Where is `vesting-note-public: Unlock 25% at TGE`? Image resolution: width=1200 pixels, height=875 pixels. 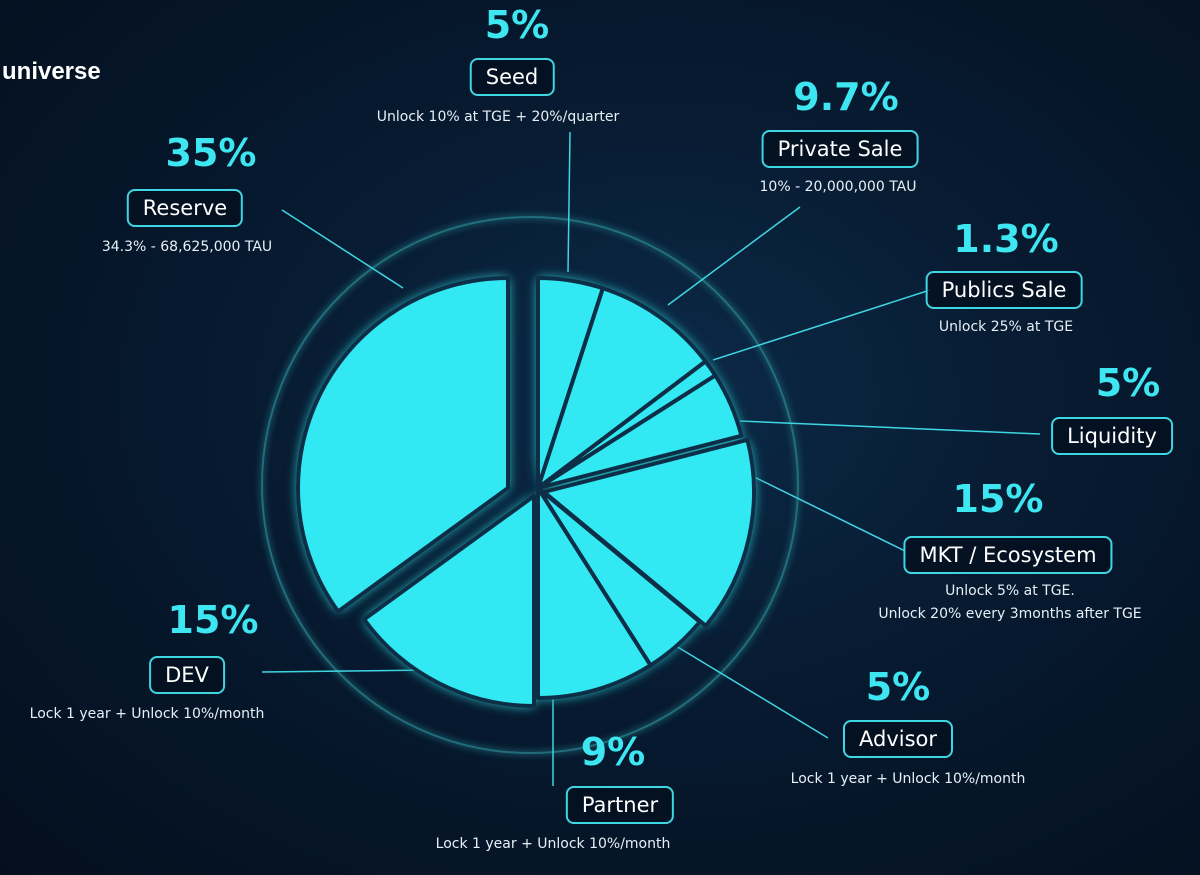
vesting-note-public: Unlock 25% at TGE is located at coordinates (1006, 327).